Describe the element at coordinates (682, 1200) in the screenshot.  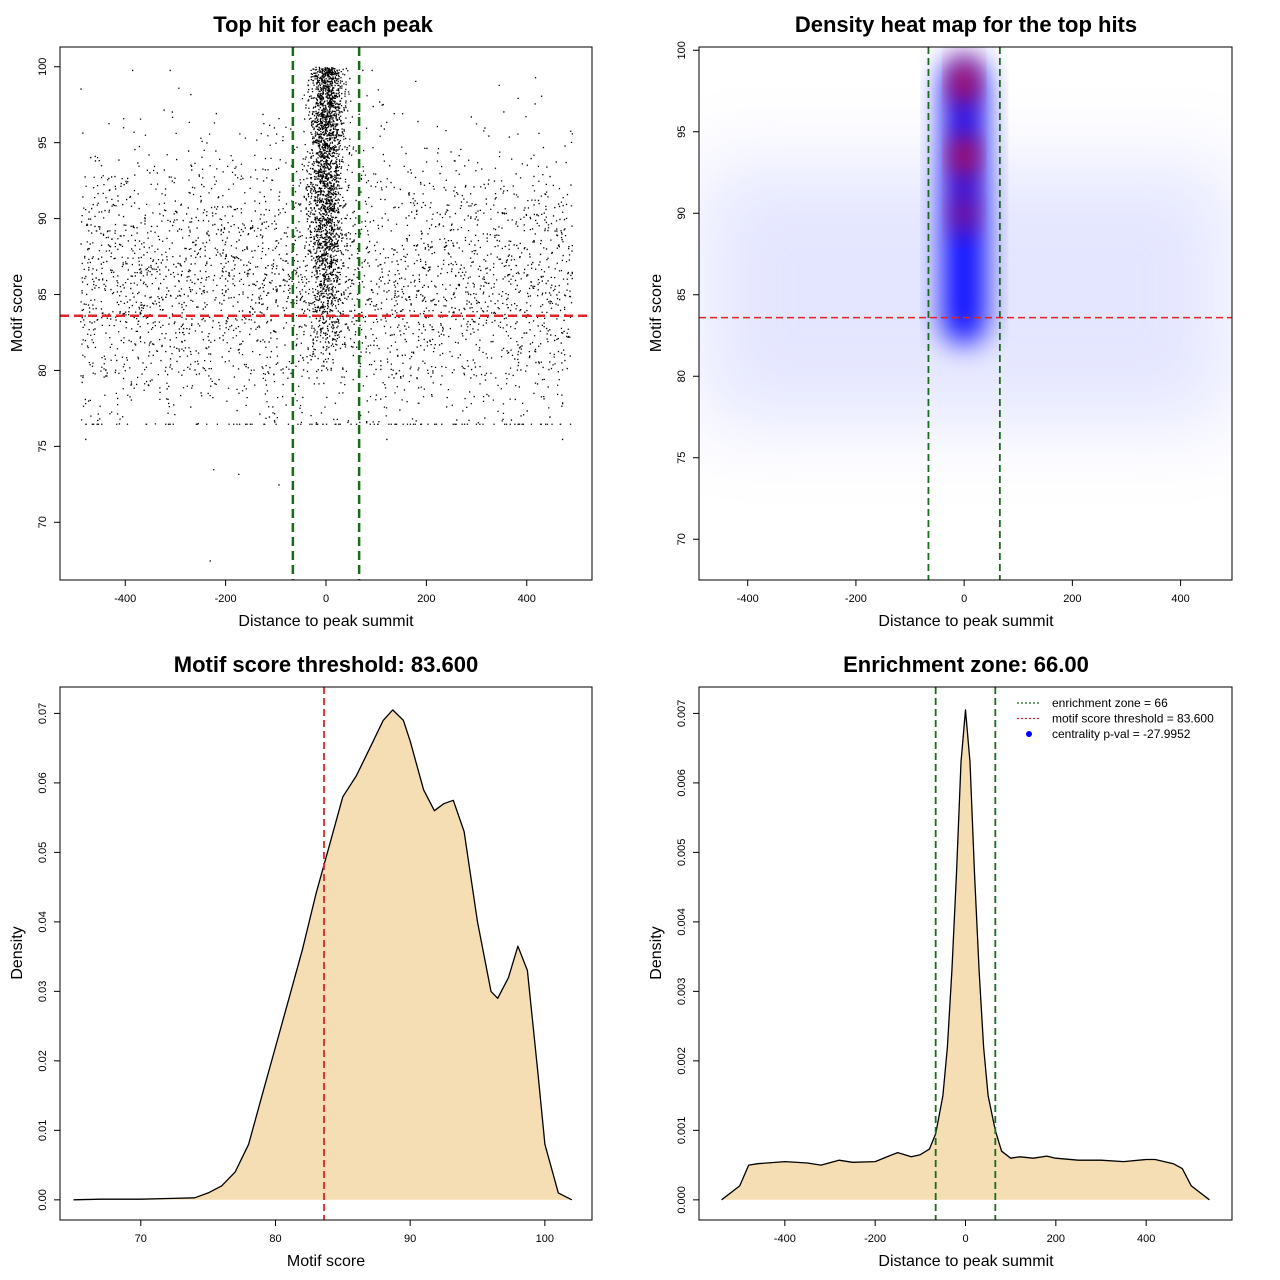
I see `y-tick-label: 0.000` at that location.